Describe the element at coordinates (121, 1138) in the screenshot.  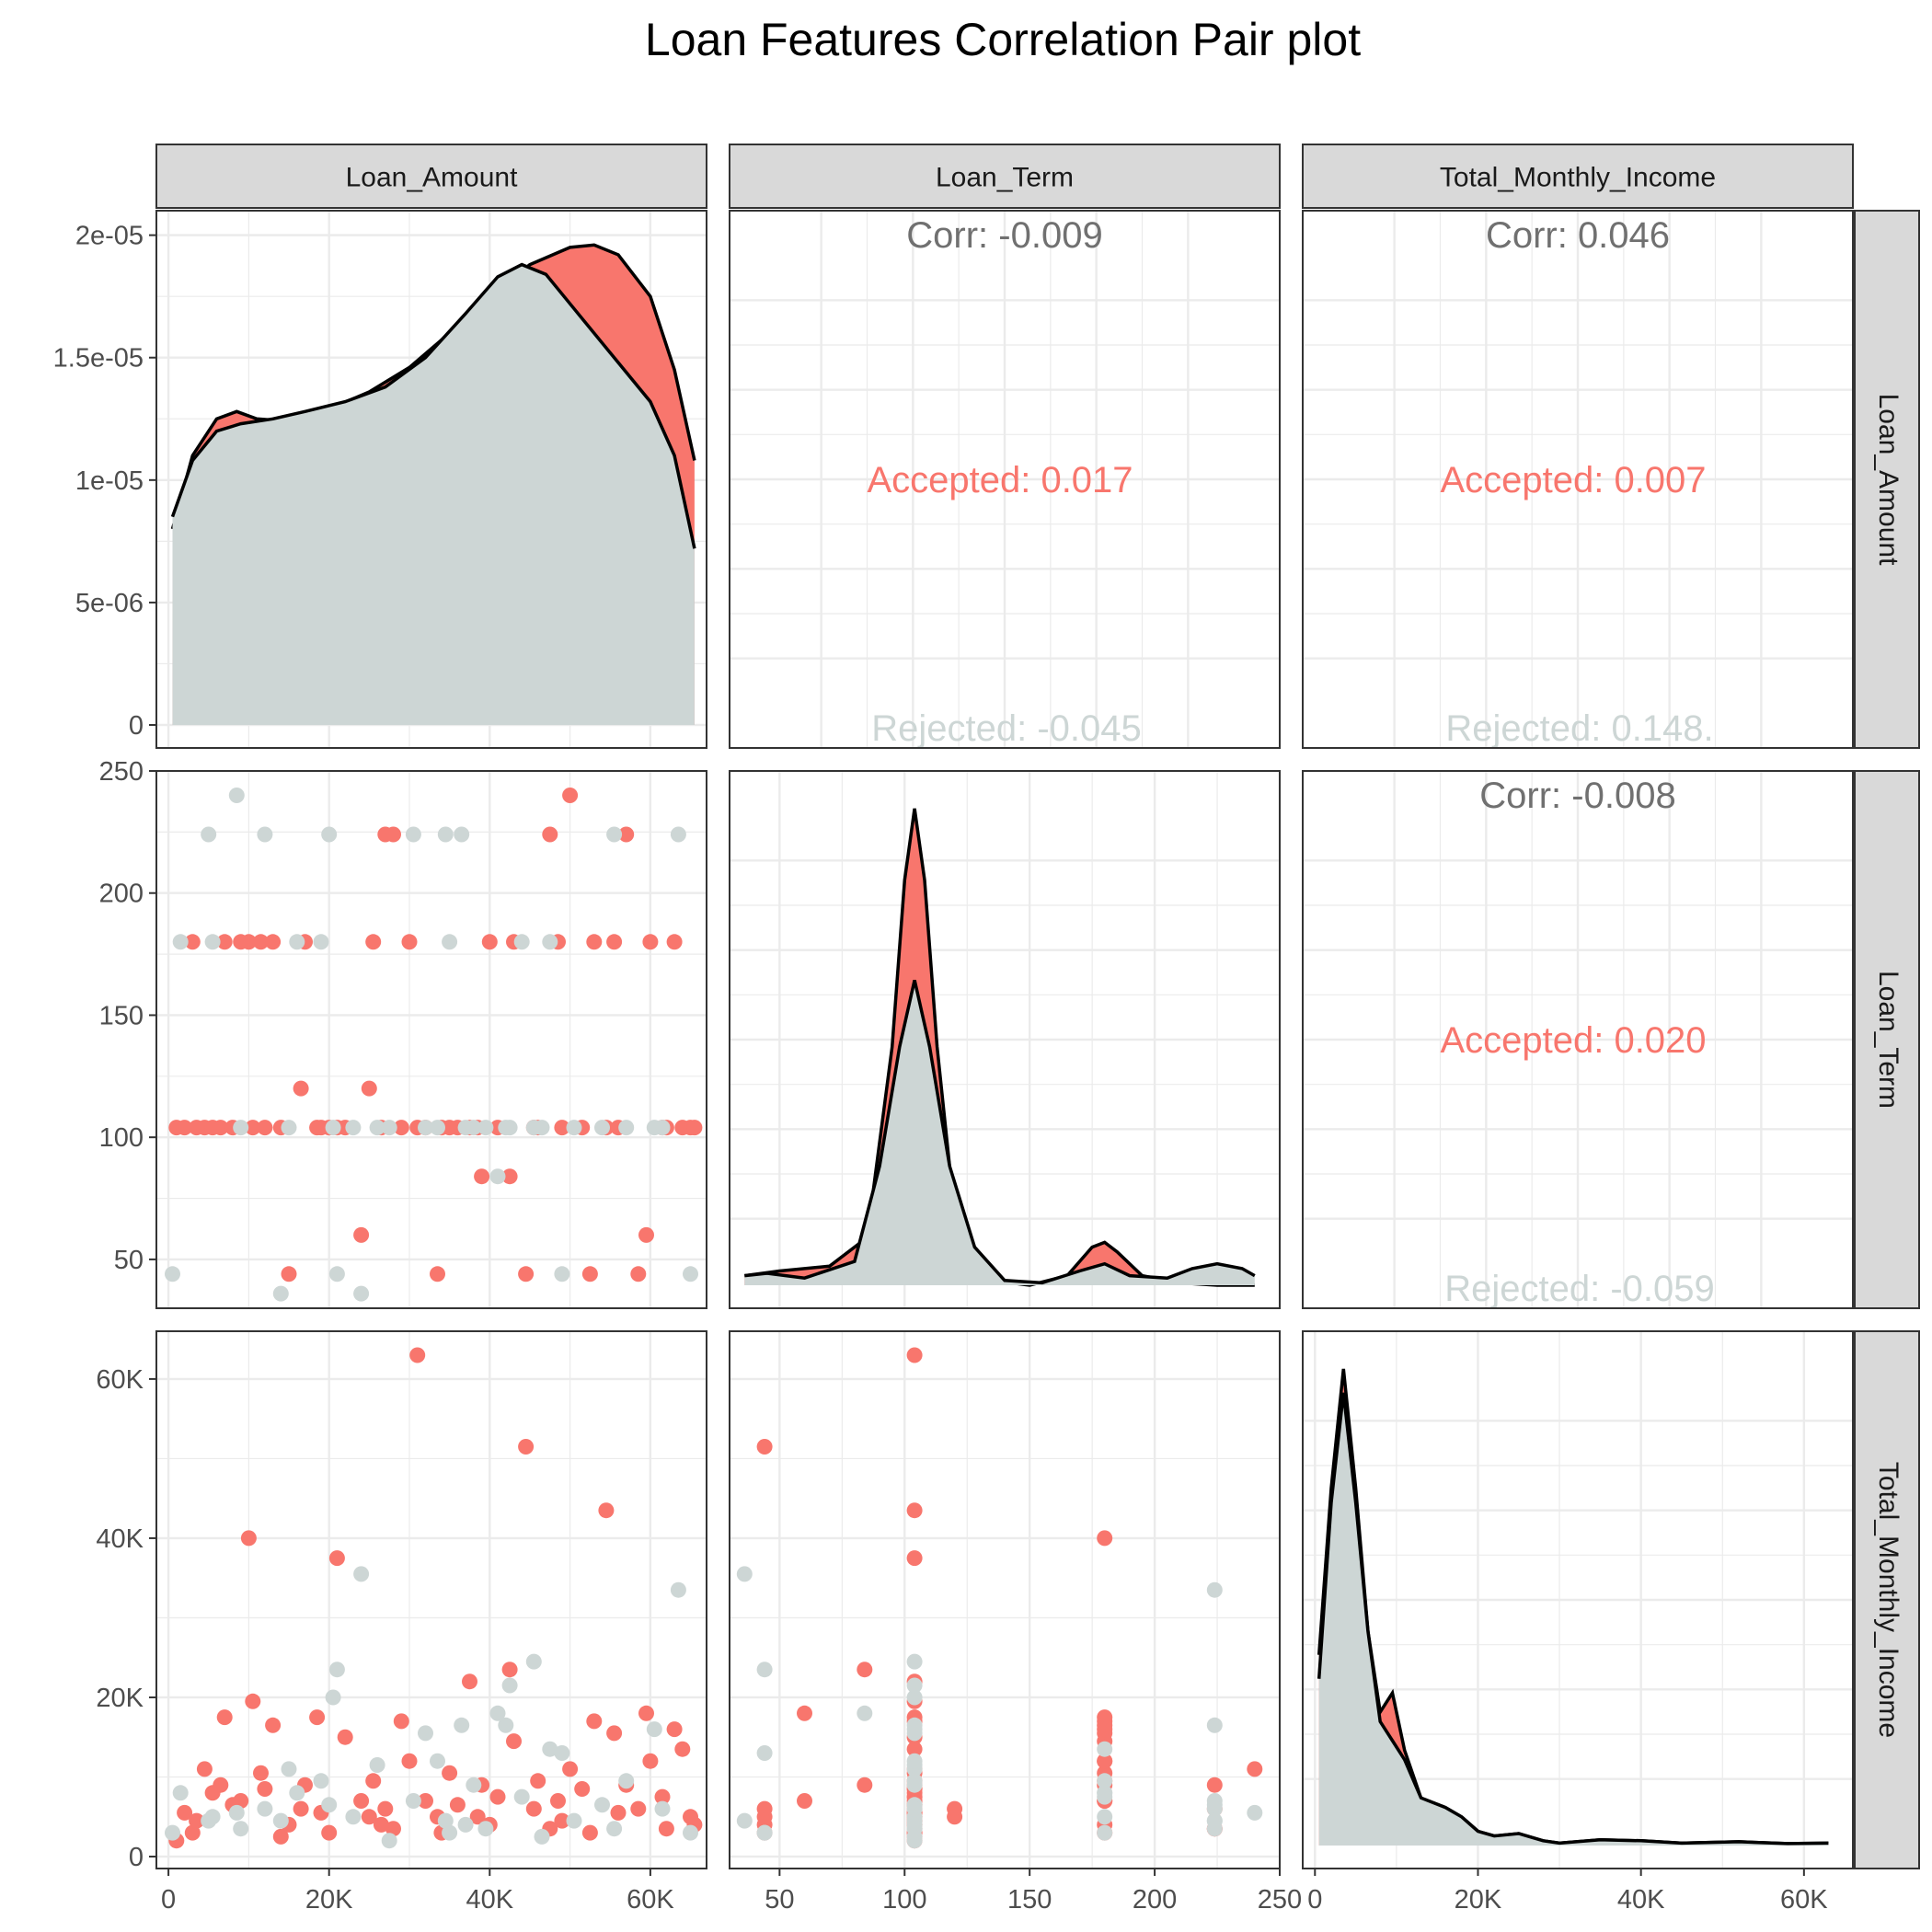
I see `y-tick-label: 100` at that location.